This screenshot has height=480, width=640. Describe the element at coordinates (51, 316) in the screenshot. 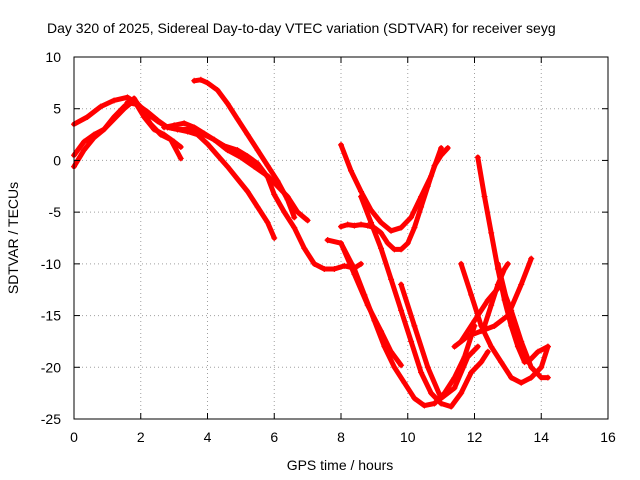

I see `y-tick-label: -15` at that location.